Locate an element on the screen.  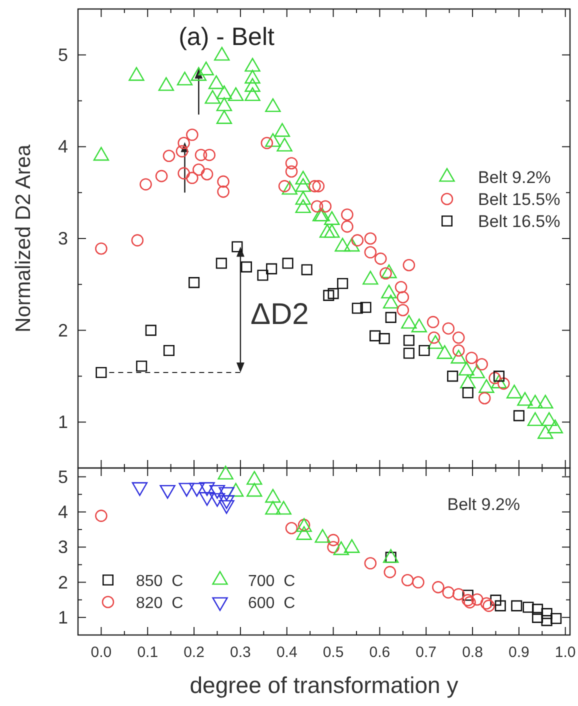
x-tick-label: 0.6 is located at coordinates (379, 652).